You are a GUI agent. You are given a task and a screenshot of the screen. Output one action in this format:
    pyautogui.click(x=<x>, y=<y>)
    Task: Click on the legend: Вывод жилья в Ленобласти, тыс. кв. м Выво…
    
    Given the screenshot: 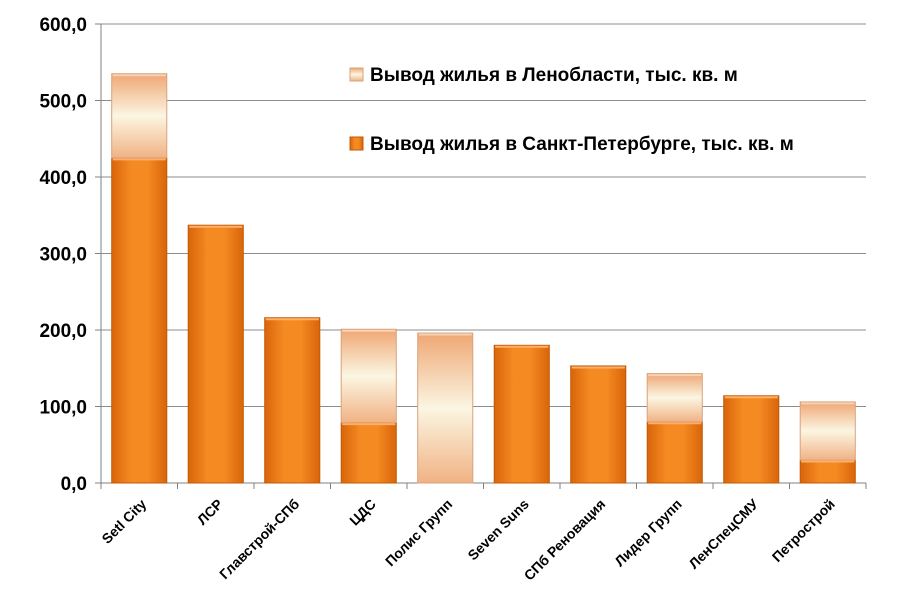 What is the action you would take?
    pyautogui.click(x=571, y=110)
    